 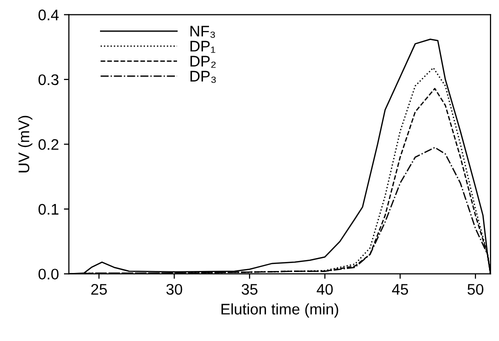 What do you see at coordinates (48, 80) in the screenshot?
I see `y-tick-label: 0.3` at bounding box center [48, 80].